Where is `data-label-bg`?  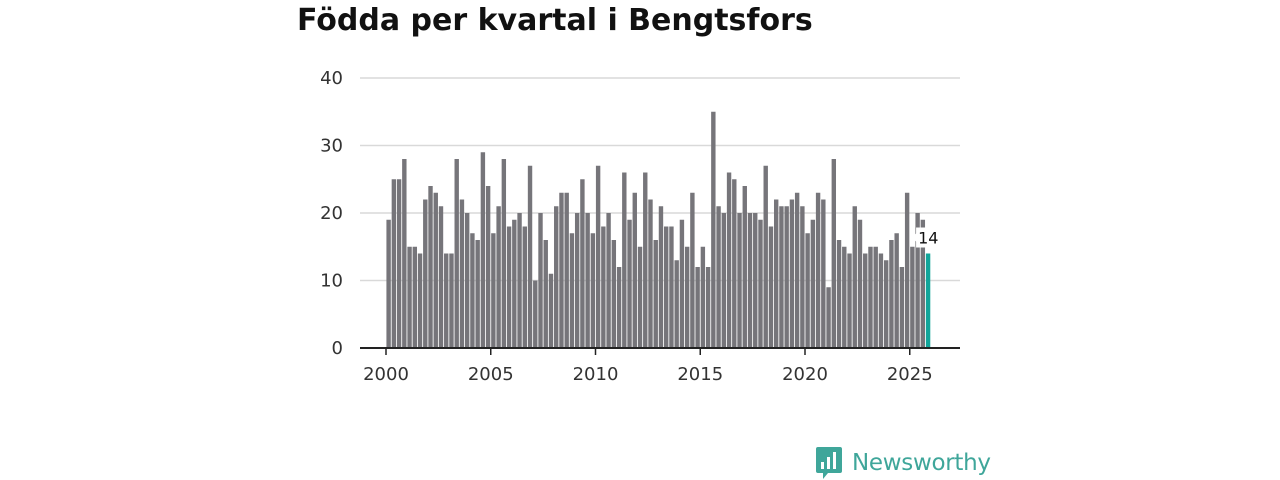
data-label-bg is located at coordinates (928, 237).